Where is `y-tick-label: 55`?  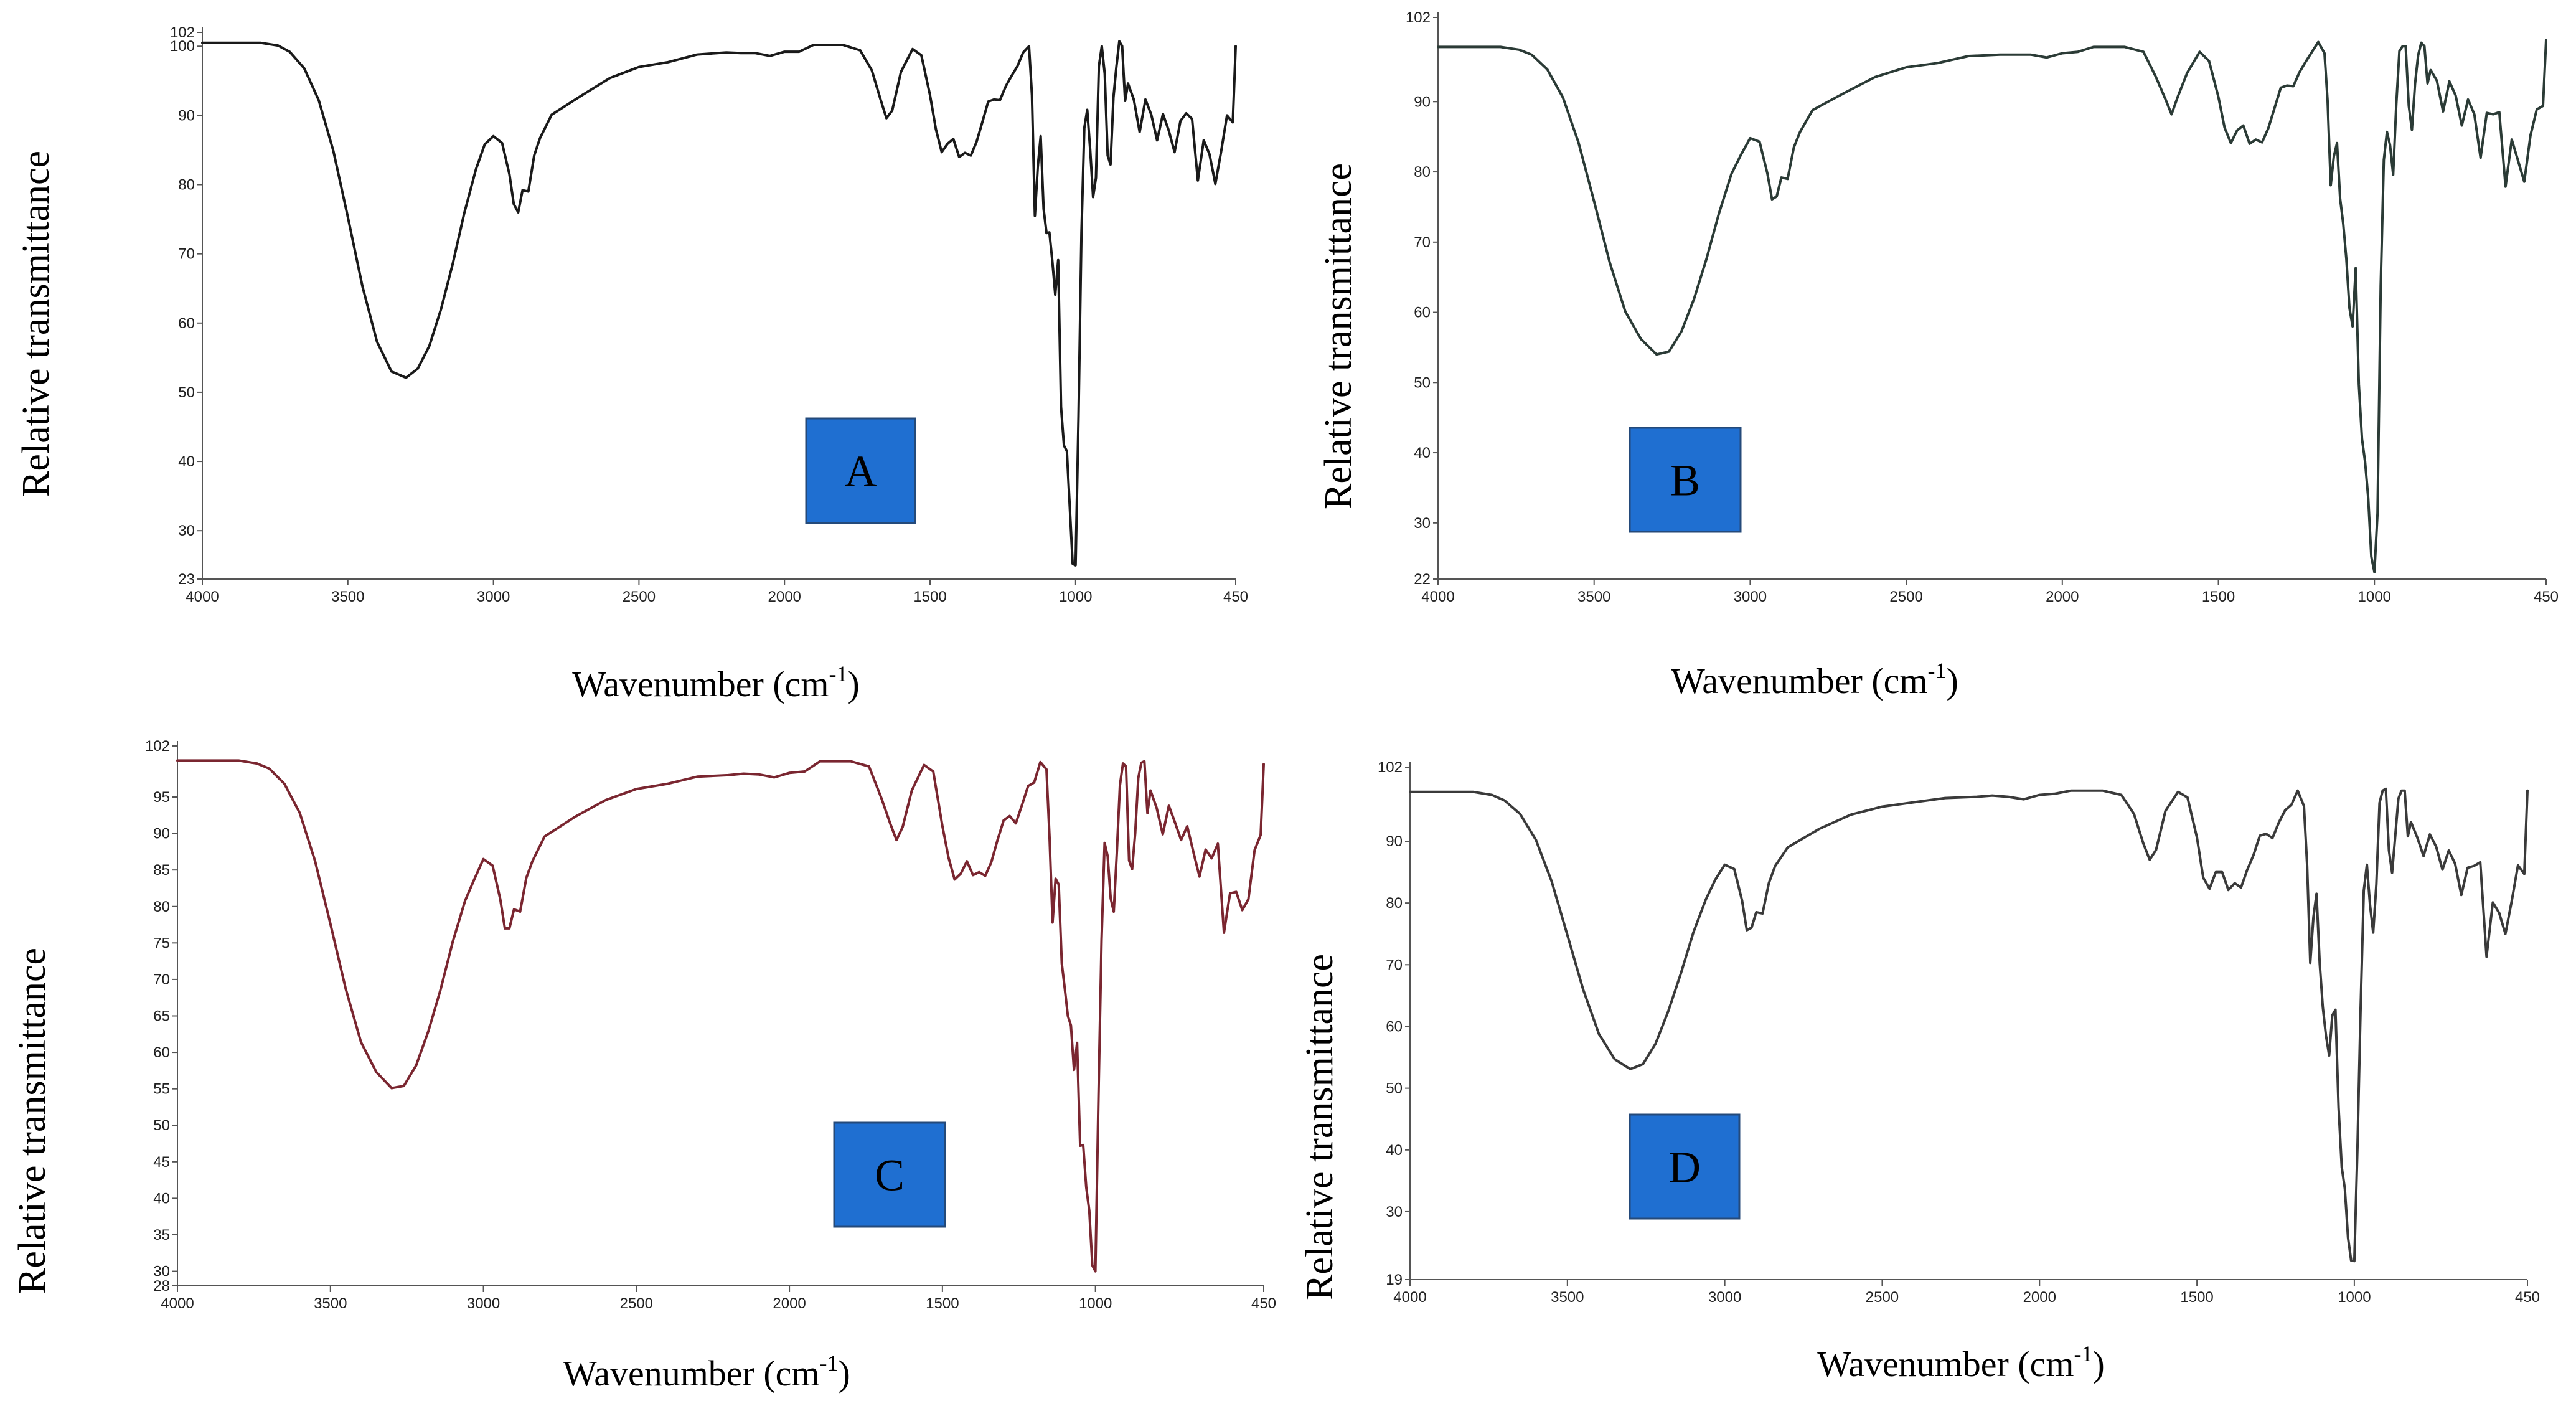 y-tick-label: 55 is located at coordinates (161, 1089).